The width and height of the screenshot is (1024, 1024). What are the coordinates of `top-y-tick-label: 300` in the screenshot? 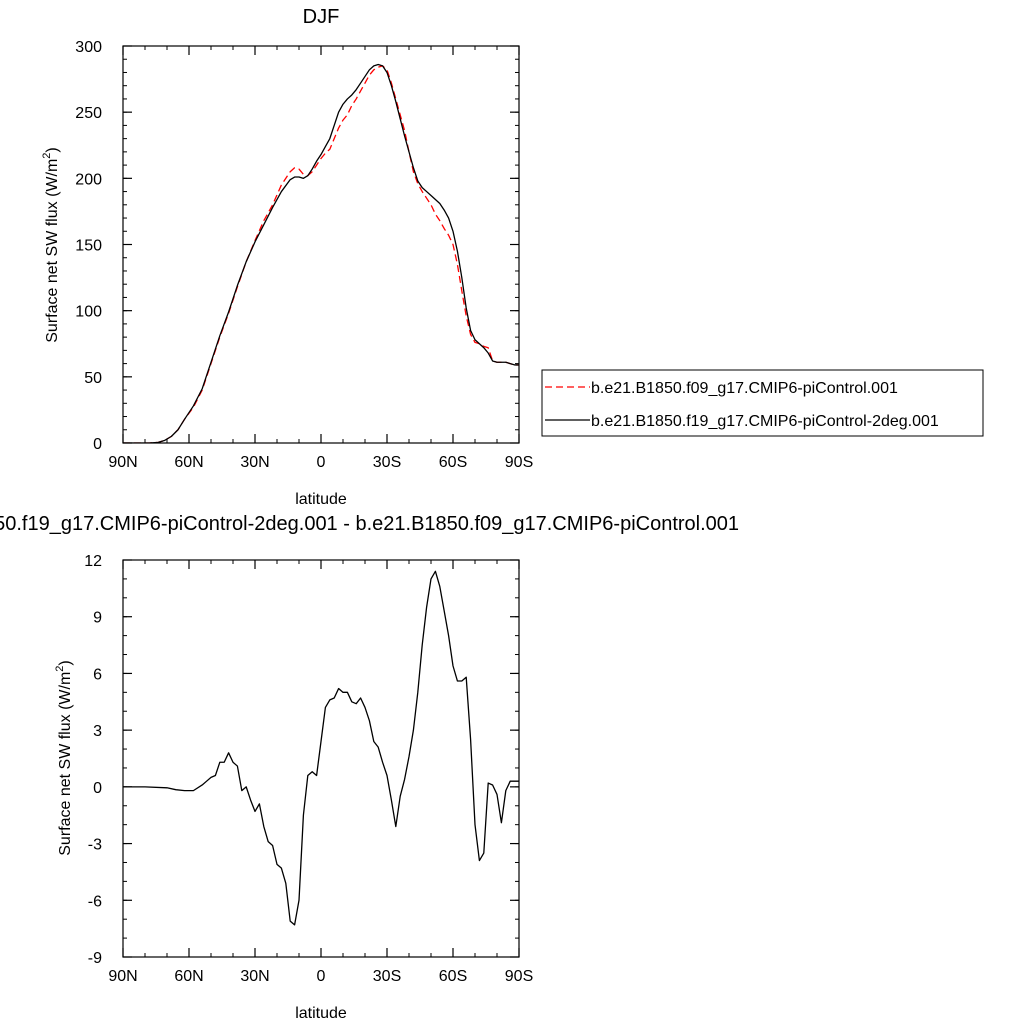 It's located at (88, 47).